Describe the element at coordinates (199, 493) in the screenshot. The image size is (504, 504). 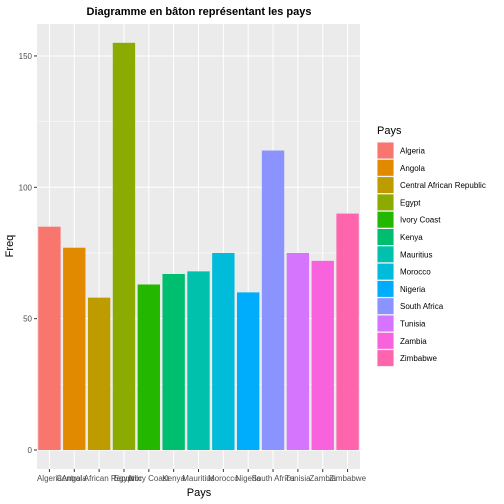
I see `x-axis-title: Pays` at that location.